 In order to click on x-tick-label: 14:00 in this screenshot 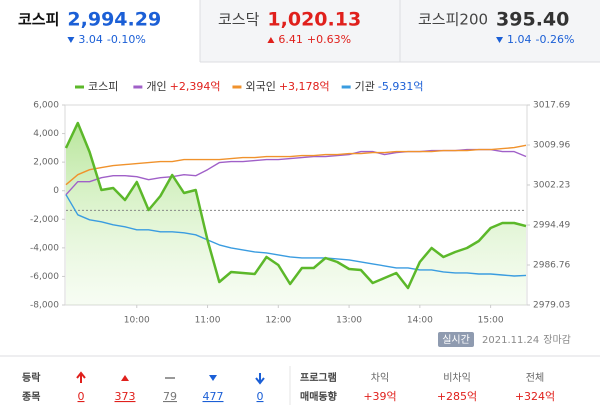, I will do `click(420, 321)`.